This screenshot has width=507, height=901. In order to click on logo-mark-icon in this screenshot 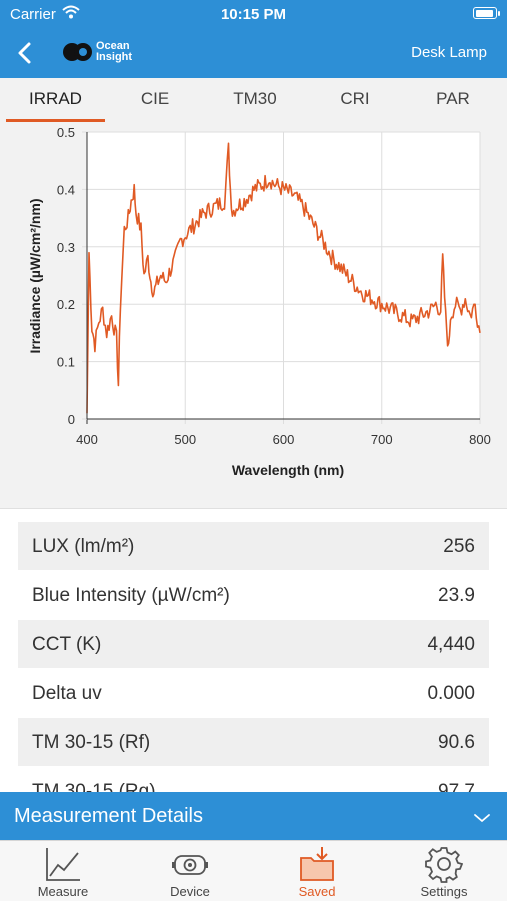, I will do `click(78, 52)`.